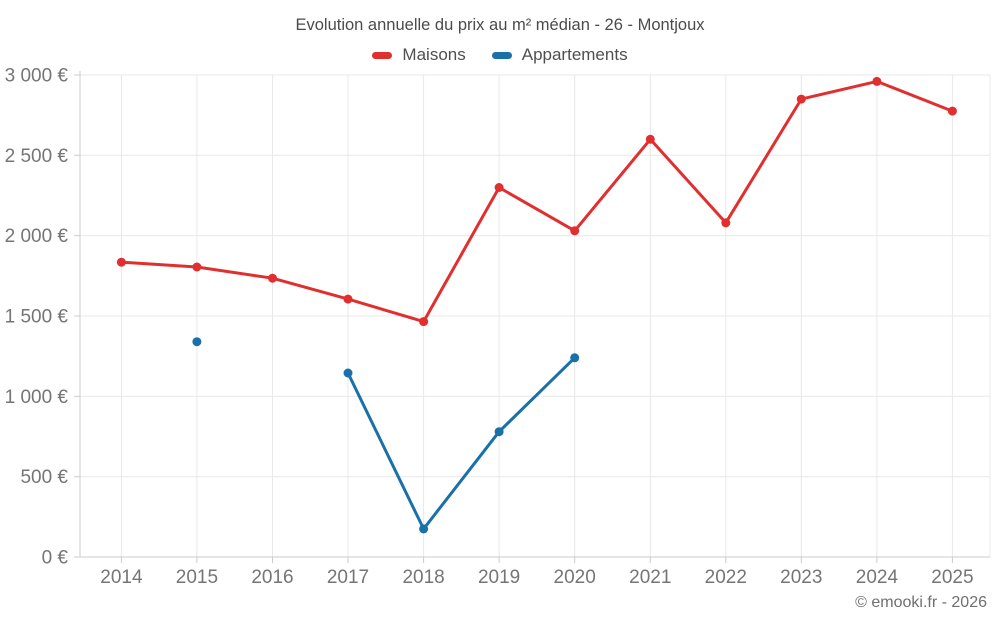  I want to click on appartements-swatch-icon, so click(501, 55).